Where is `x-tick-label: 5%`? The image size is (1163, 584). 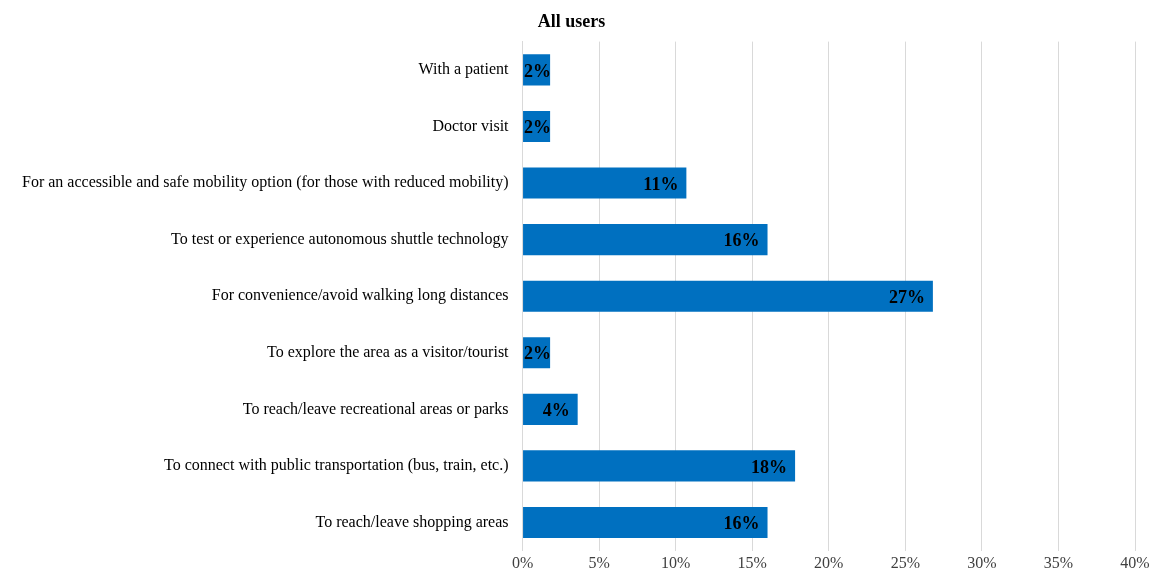 x-tick-label: 5% is located at coordinates (599, 562).